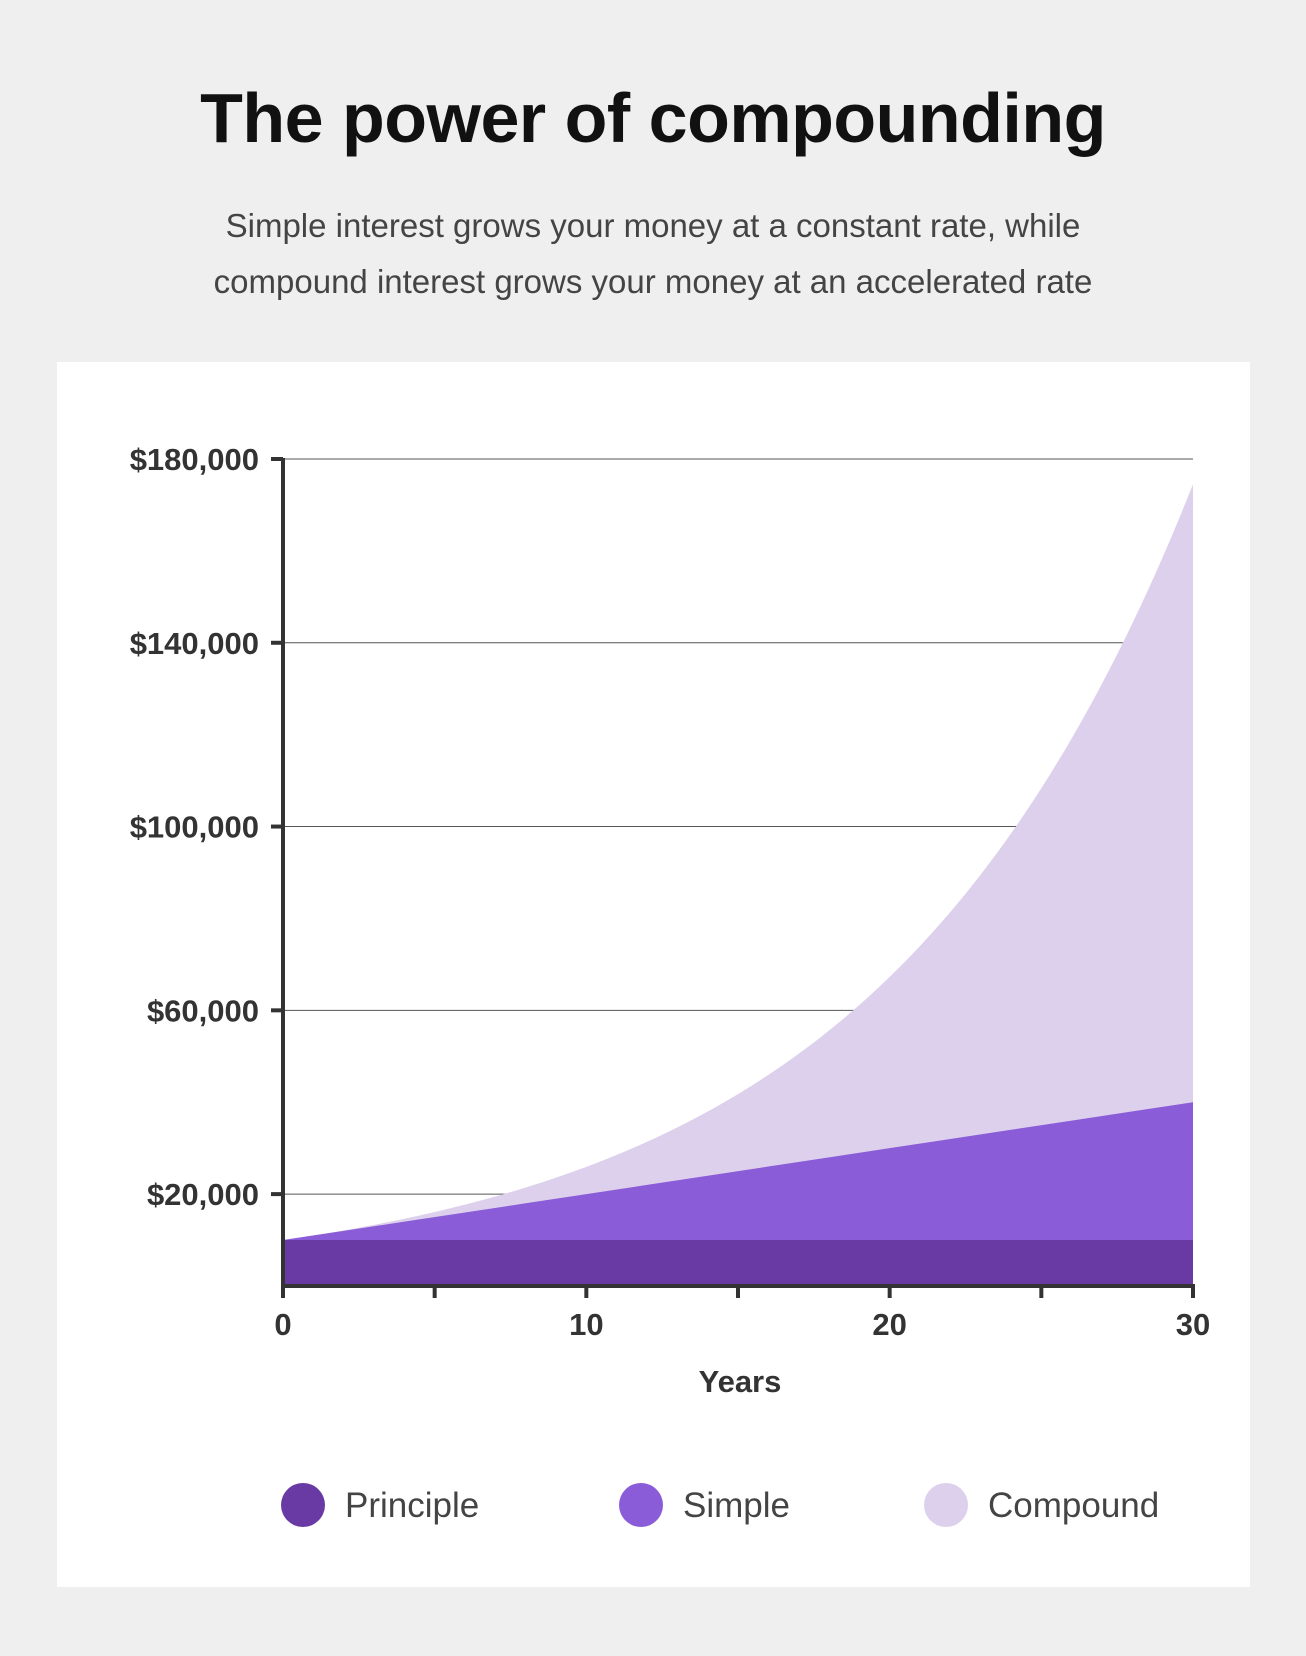  Describe the element at coordinates (946, 1505) in the screenshot. I see `legend-swatch-compound` at that location.